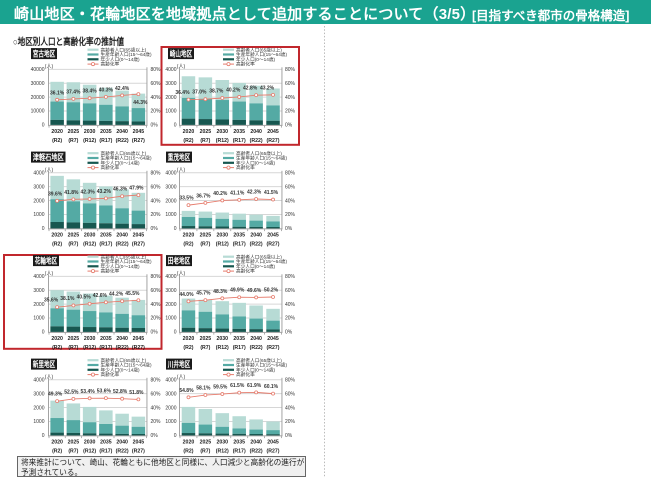 The image size is (651, 488). Describe the element at coordinates (88, 392) in the screenshot. I see `svg-text: 53.4%` at that location.